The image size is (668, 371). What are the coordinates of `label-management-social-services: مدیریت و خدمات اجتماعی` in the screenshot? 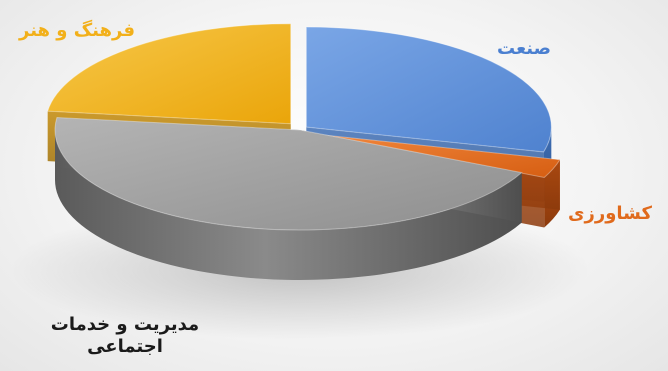 It's located at (125, 335).